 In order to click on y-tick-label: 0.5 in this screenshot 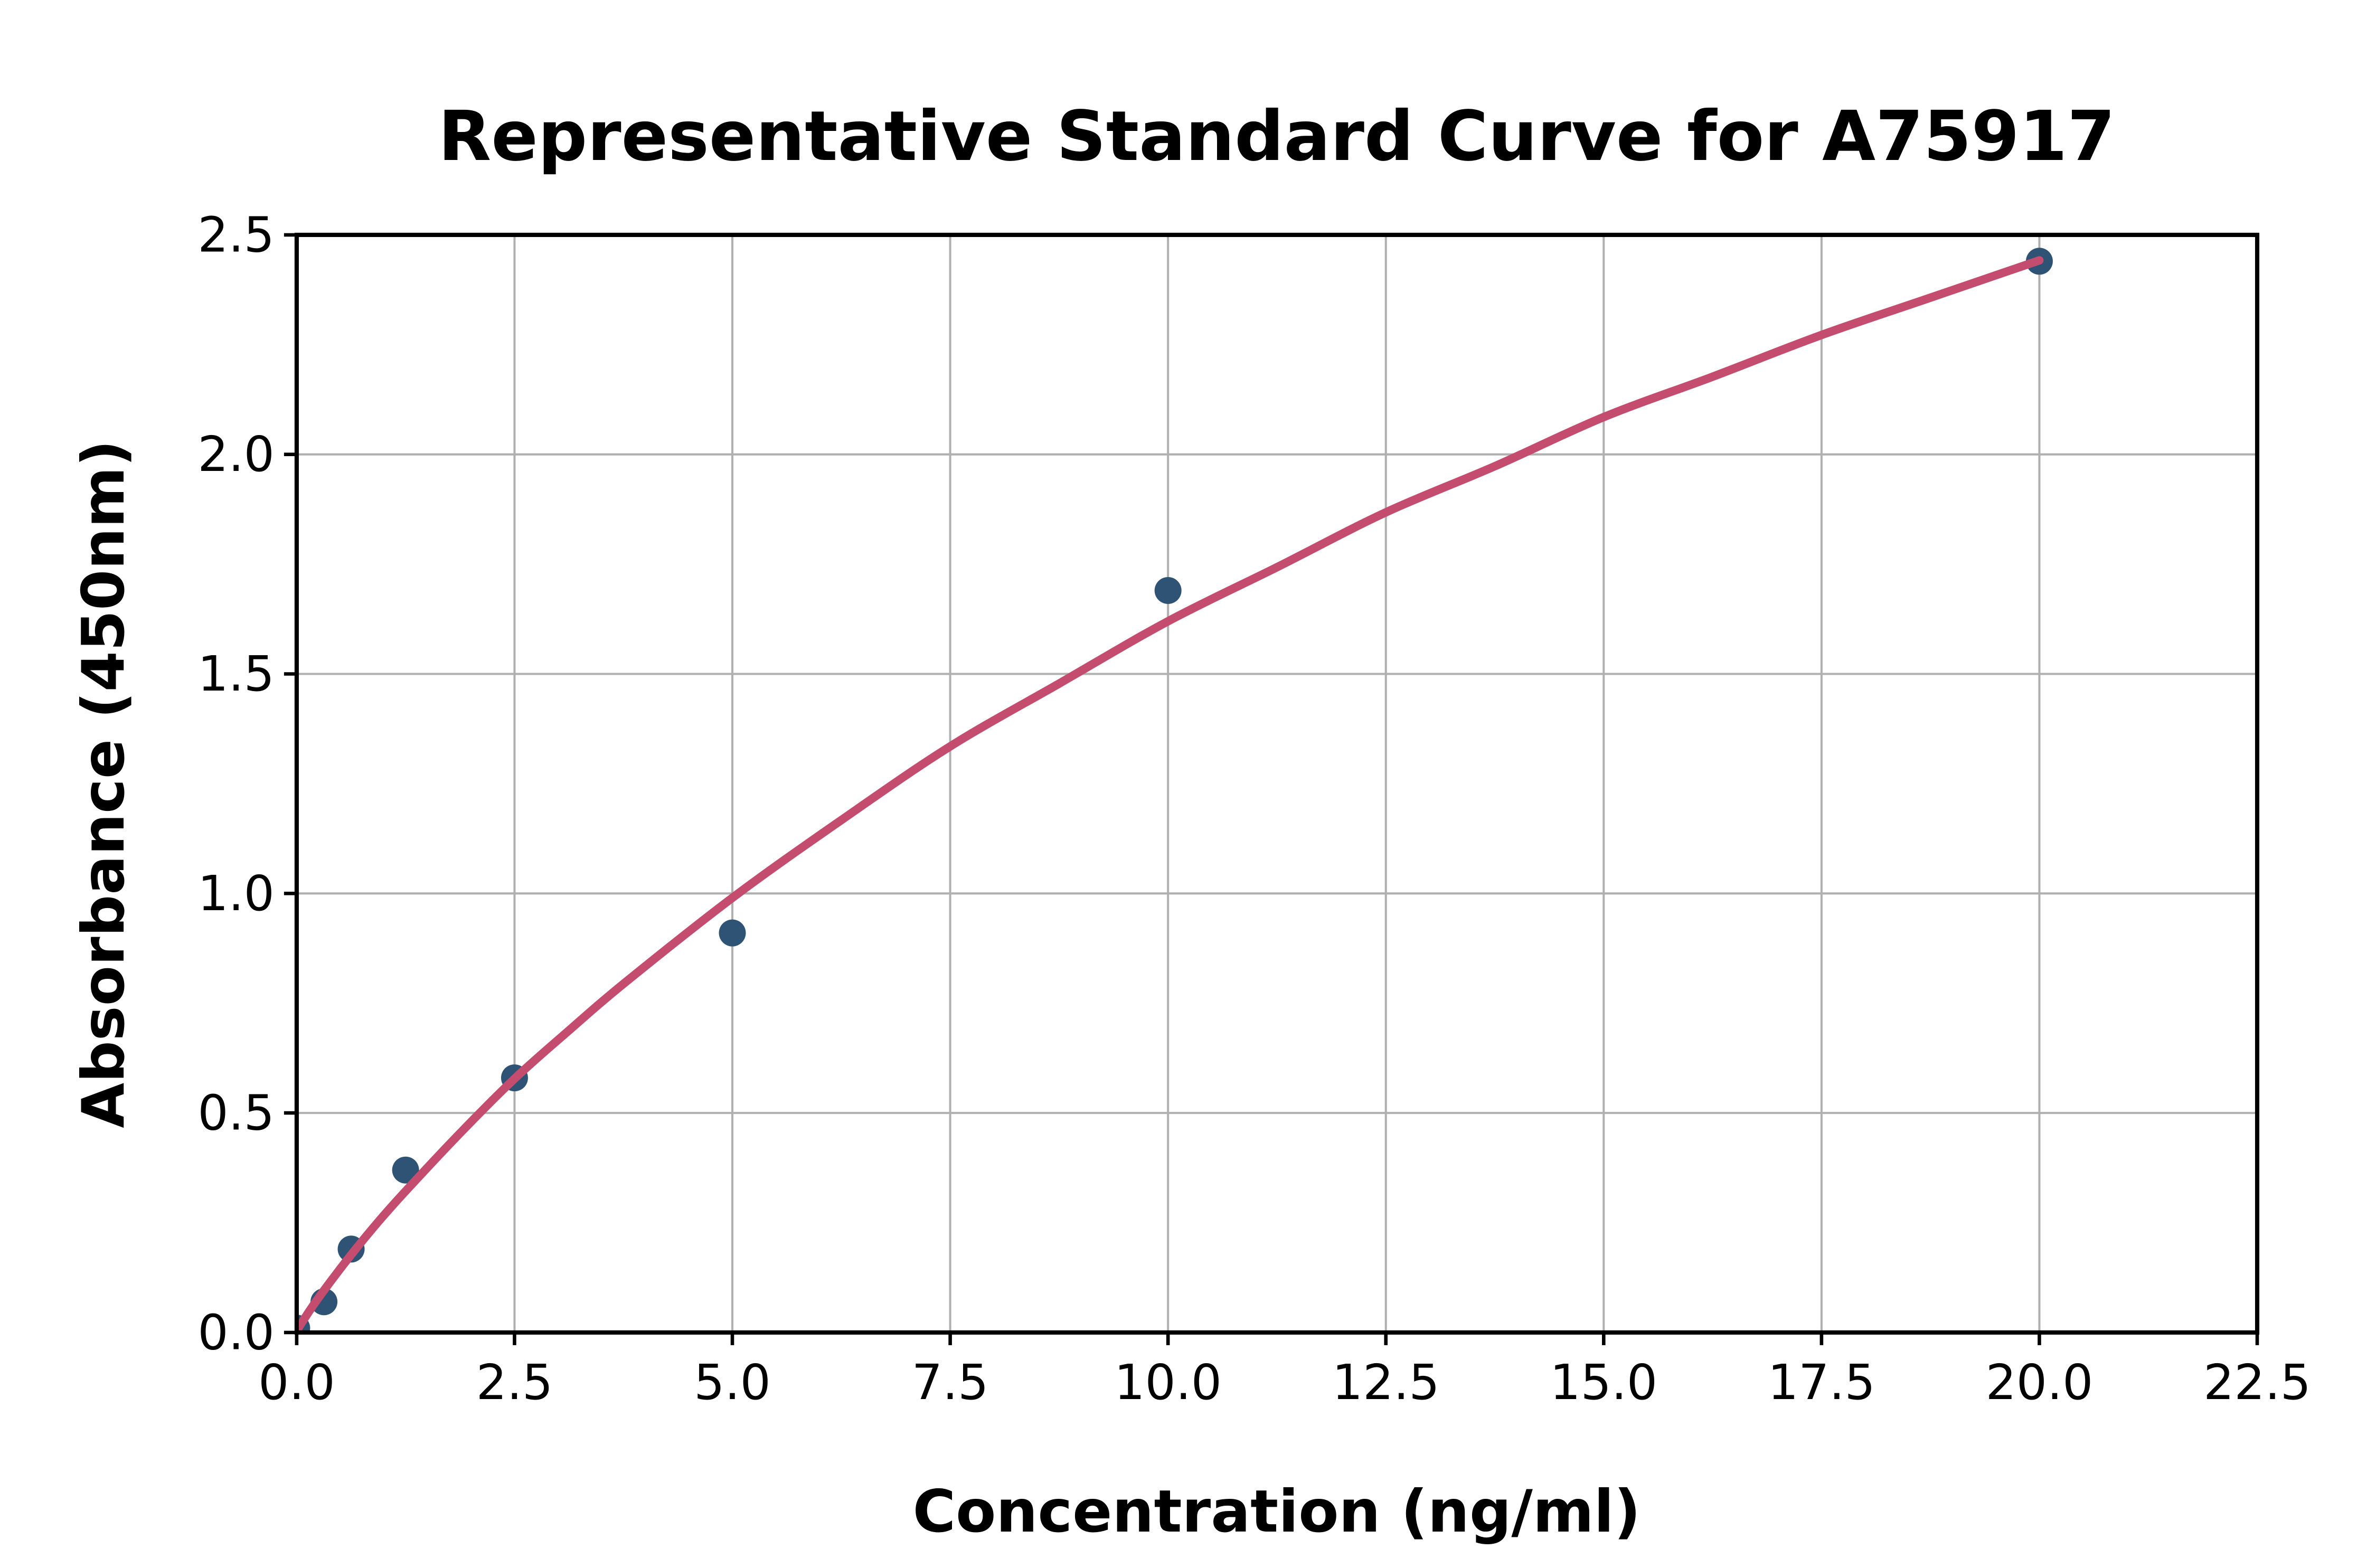, I will do `click(236, 1113)`.